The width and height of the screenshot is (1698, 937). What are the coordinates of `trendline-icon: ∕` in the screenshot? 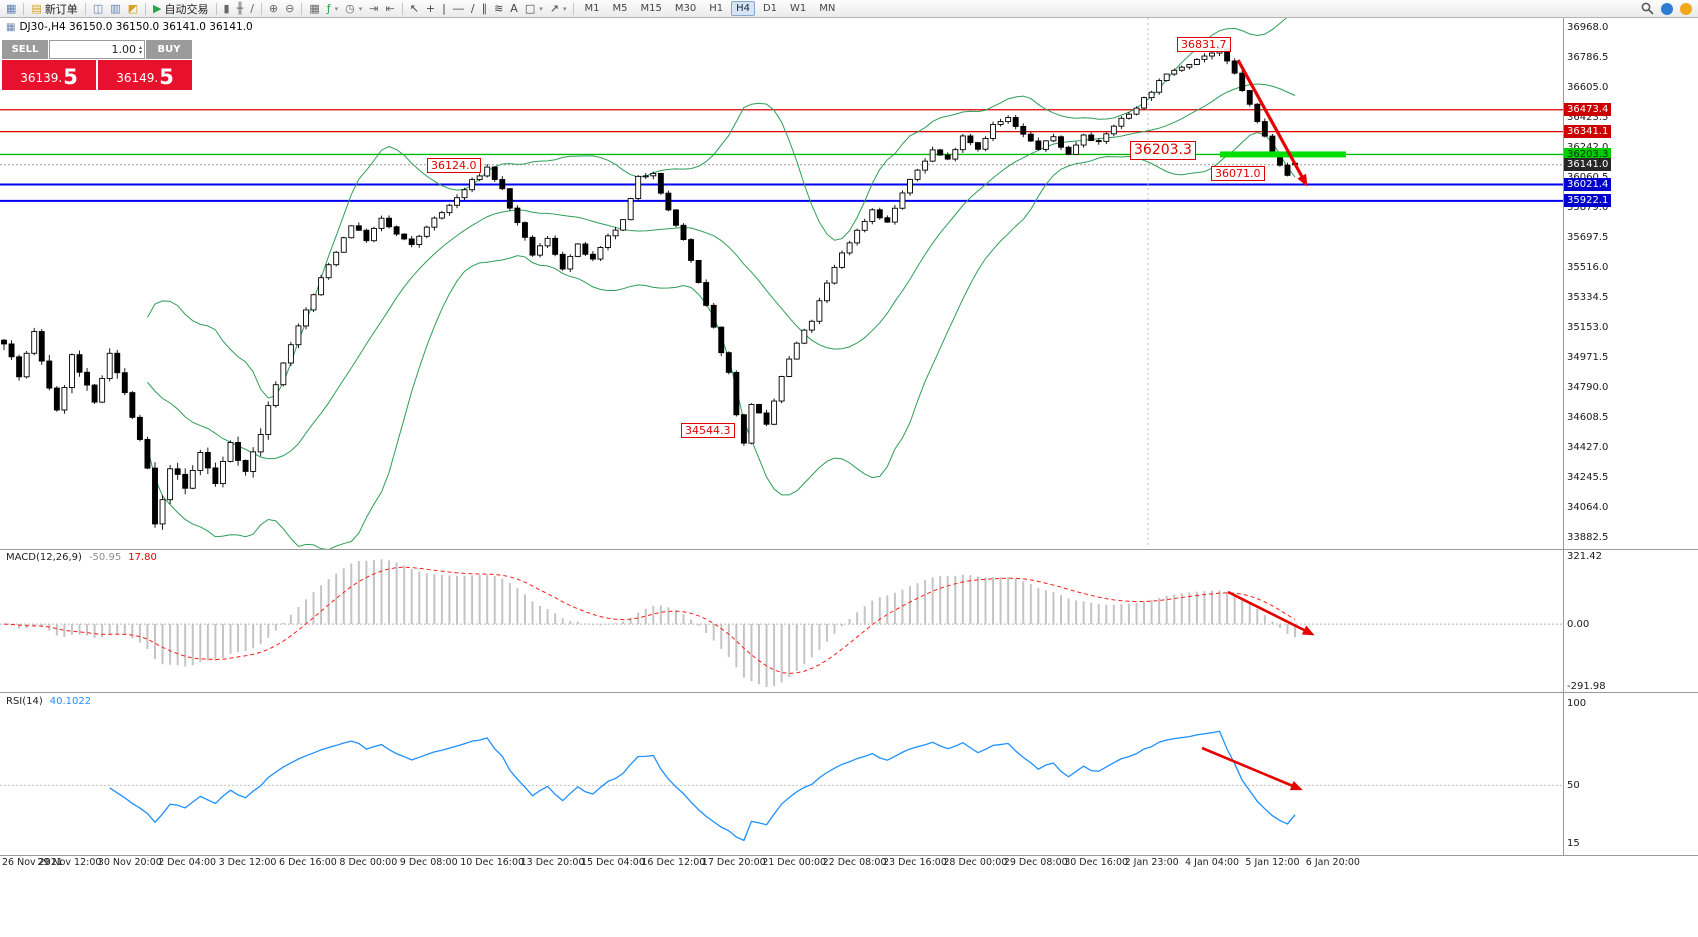 It's located at (473, 9).